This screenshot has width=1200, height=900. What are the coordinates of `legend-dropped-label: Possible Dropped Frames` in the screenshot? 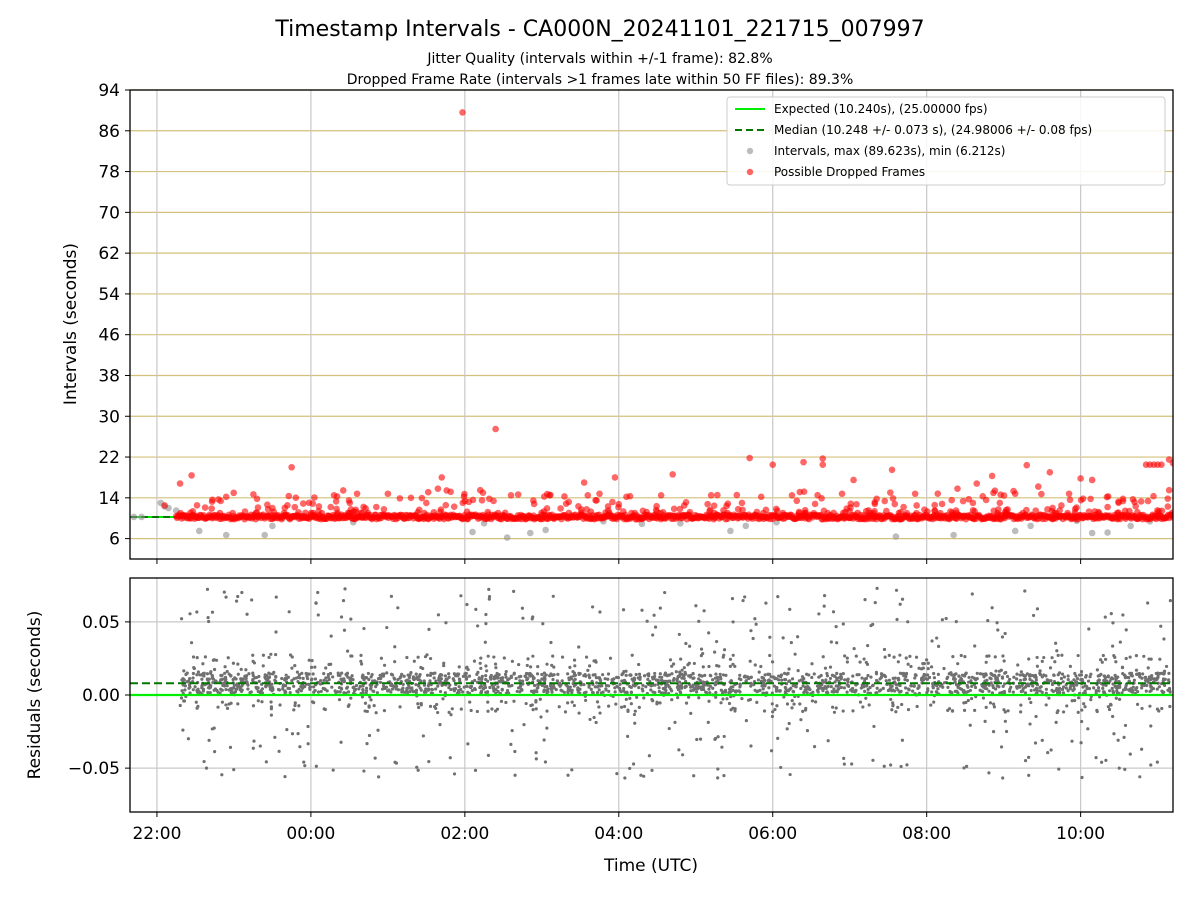 It's located at (849, 172).